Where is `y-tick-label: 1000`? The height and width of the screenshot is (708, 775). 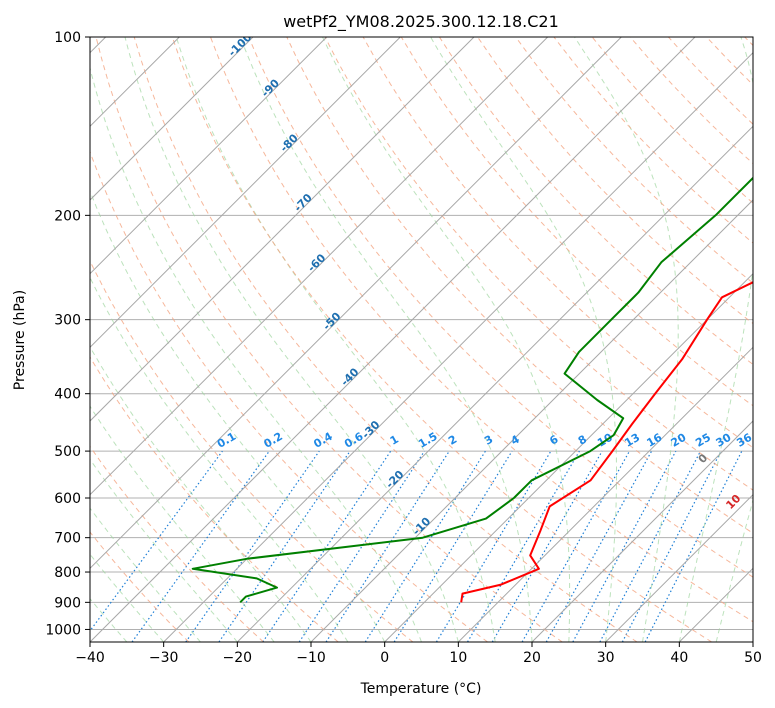 y-tick-label: 1000 is located at coordinates (63, 630).